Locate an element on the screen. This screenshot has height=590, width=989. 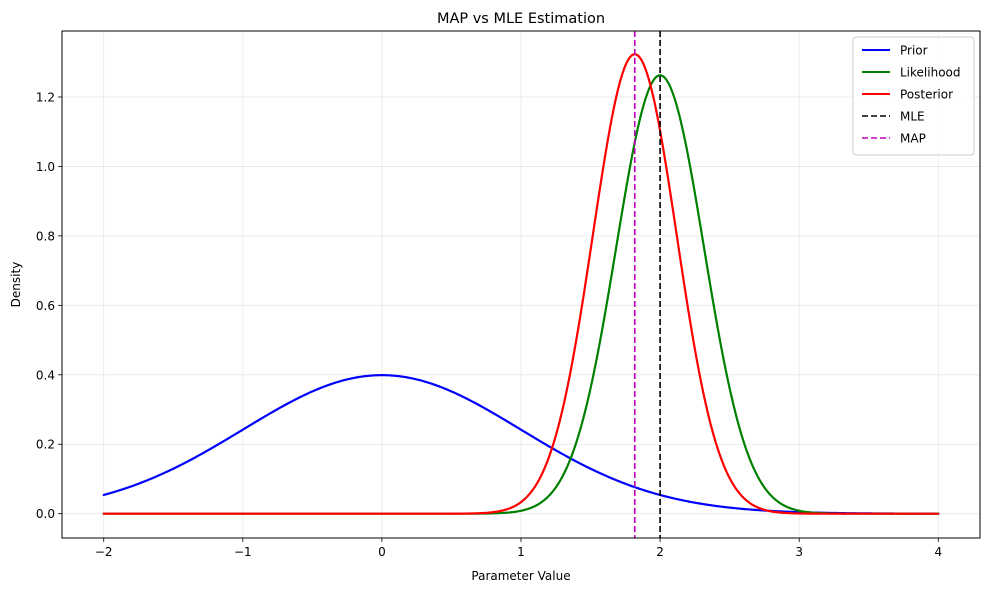
y-tick-label: 0.6 is located at coordinates (45, 306).